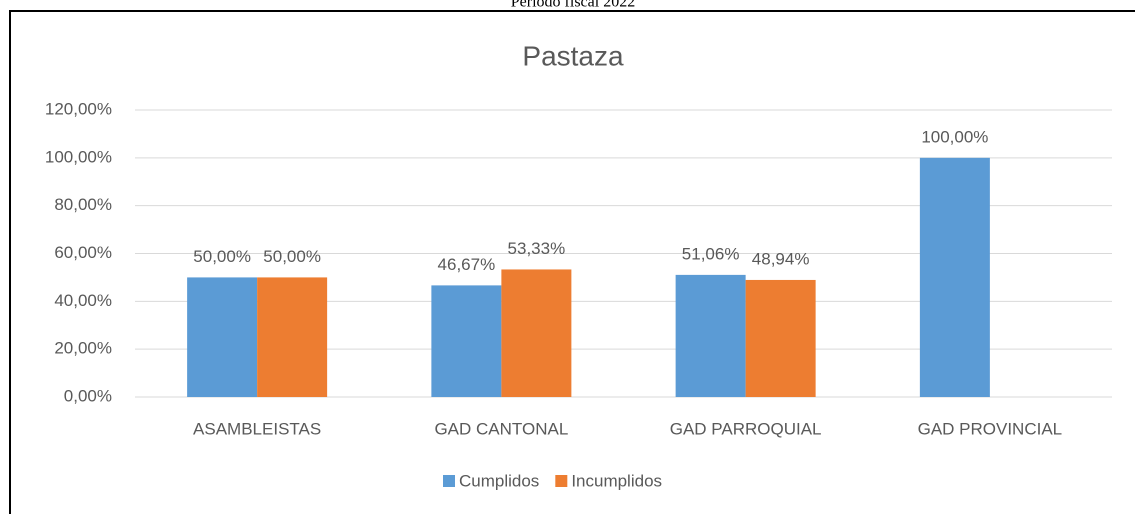 Image resolution: width=1135 pixels, height=514 pixels. What do you see at coordinates (573, 5) in the screenshot?
I see `caption: Período fiscal 2022` at bounding box center [573, 5].